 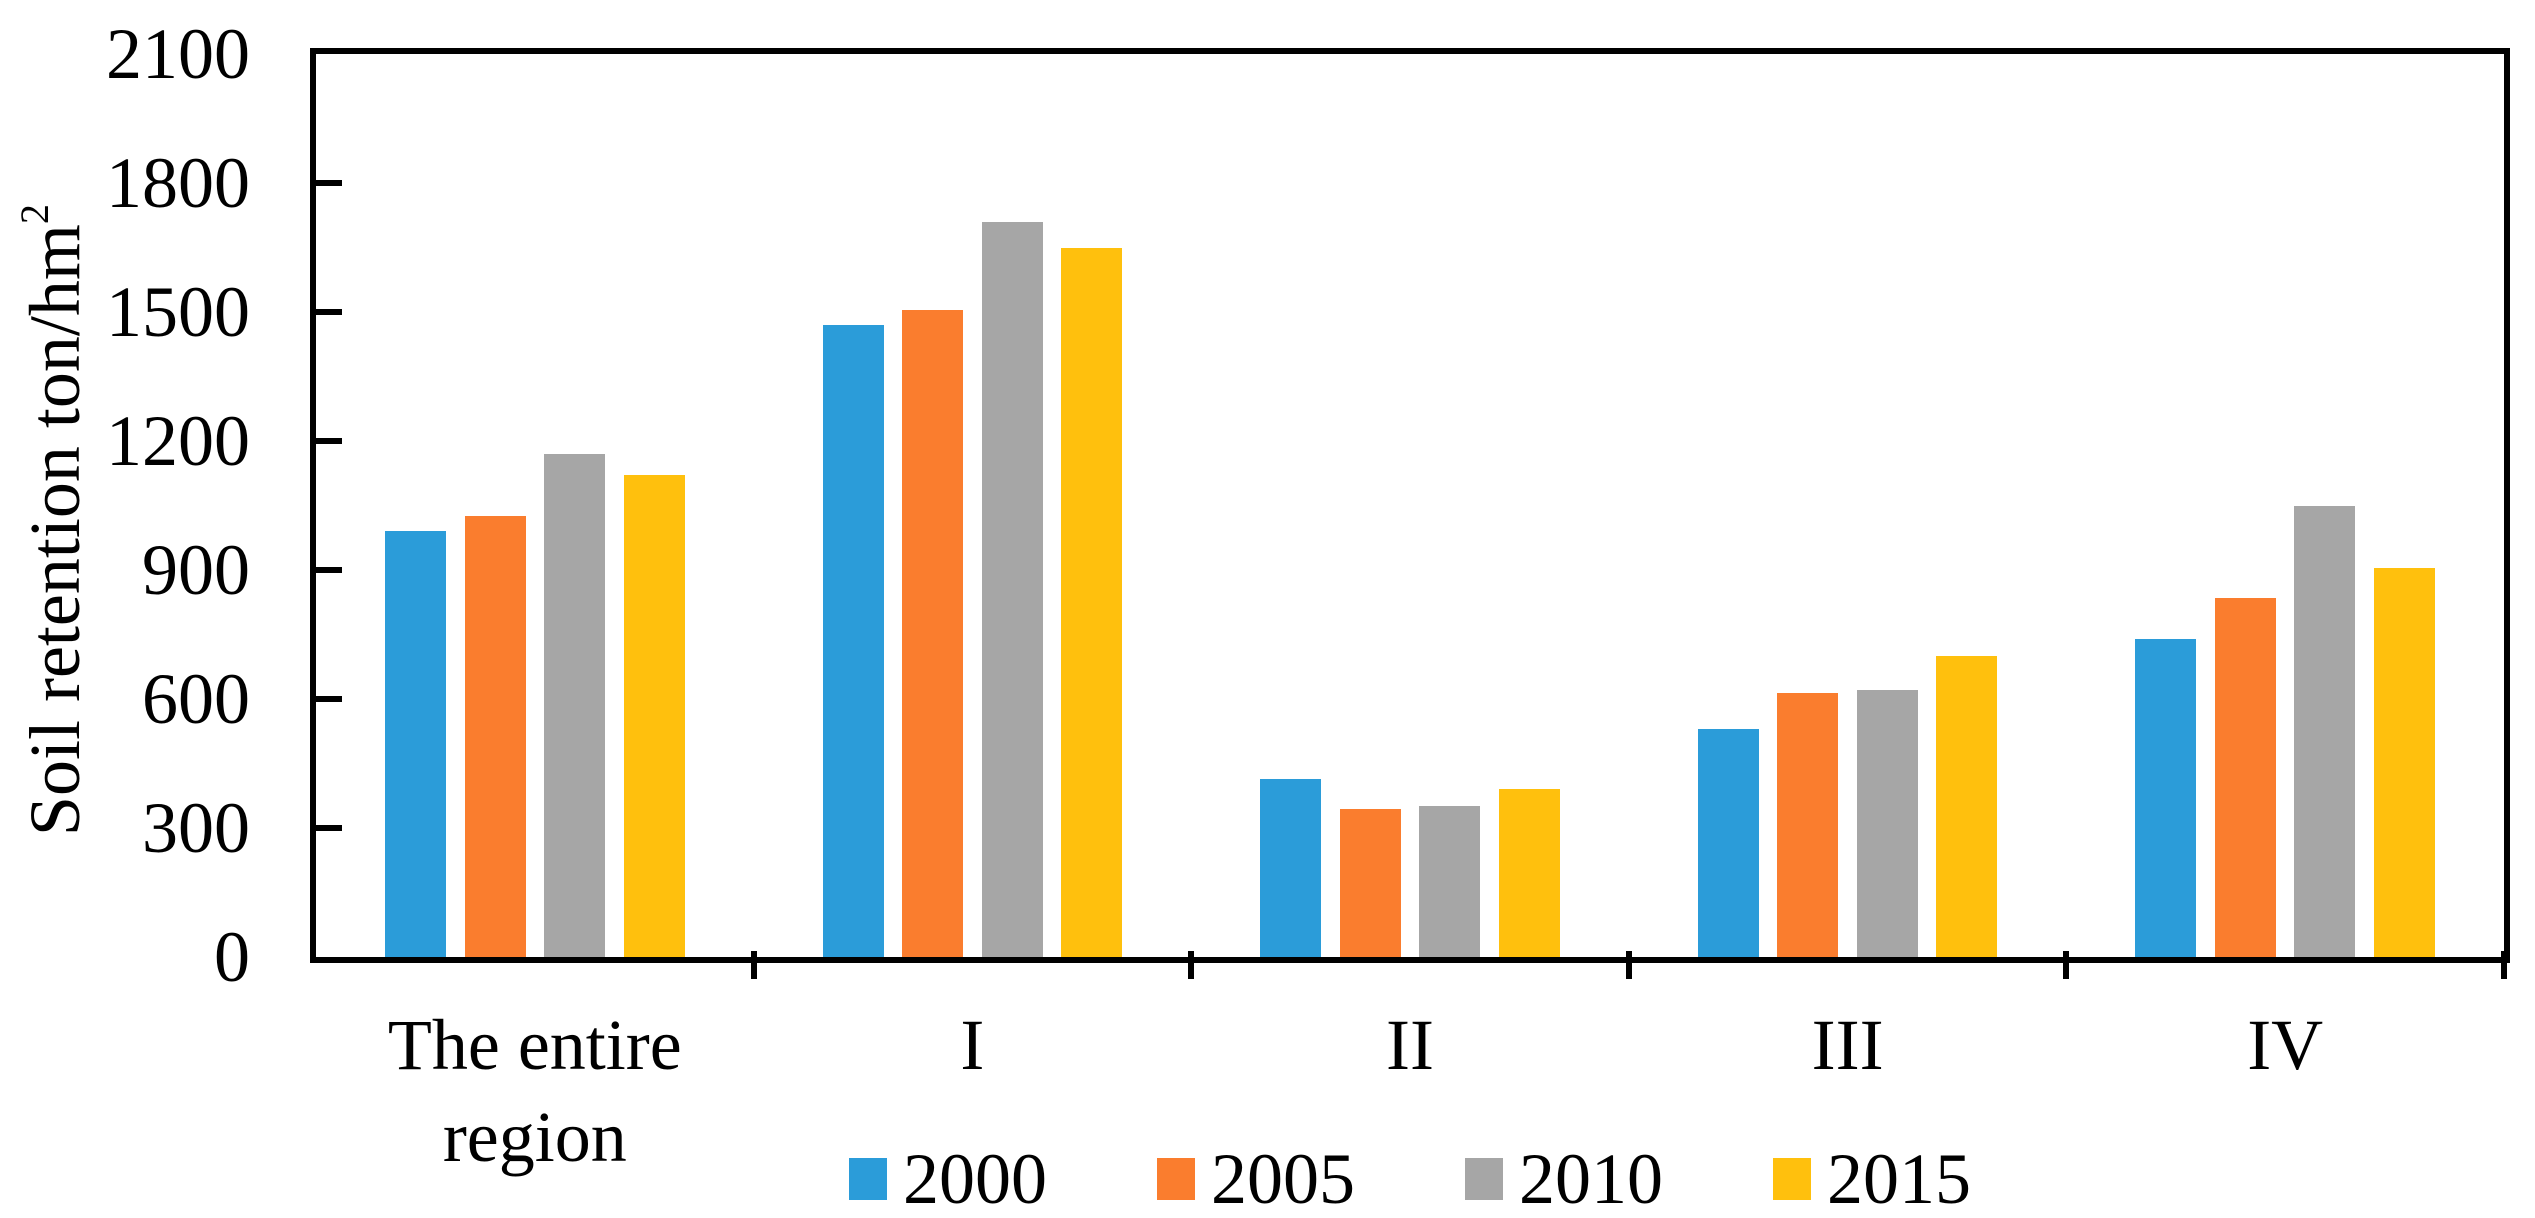 What do you see at coordinates (178, 441) in the screenshot?
I see `y-tick-label-1200: 1200` at bounding box center [178, 441].